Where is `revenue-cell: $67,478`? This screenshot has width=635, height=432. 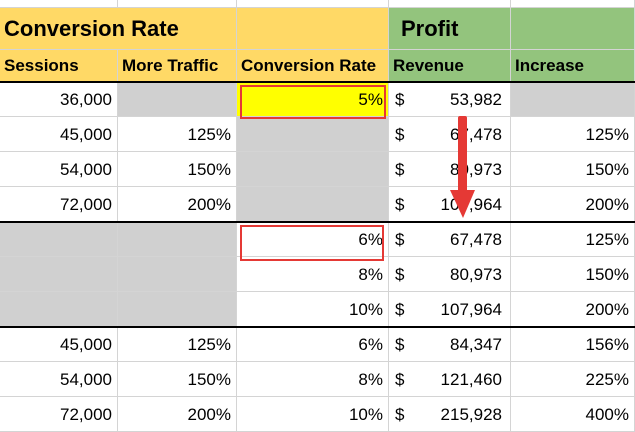 revenue-cell: $67,478 is located at coordinates (450, 239).